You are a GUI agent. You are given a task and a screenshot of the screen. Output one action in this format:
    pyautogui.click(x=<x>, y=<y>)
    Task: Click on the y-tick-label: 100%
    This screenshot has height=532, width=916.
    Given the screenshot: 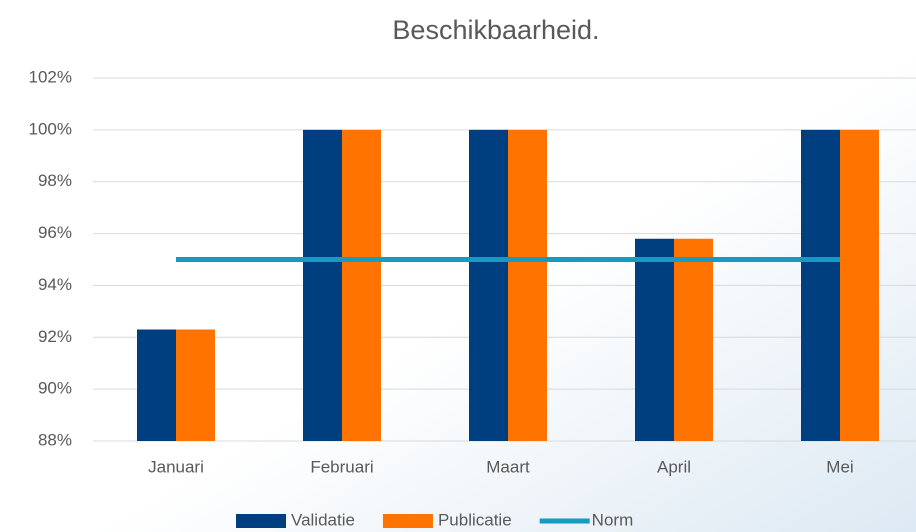 What is the action you would take?
    pyautogui.click(x=50, y=128)
    